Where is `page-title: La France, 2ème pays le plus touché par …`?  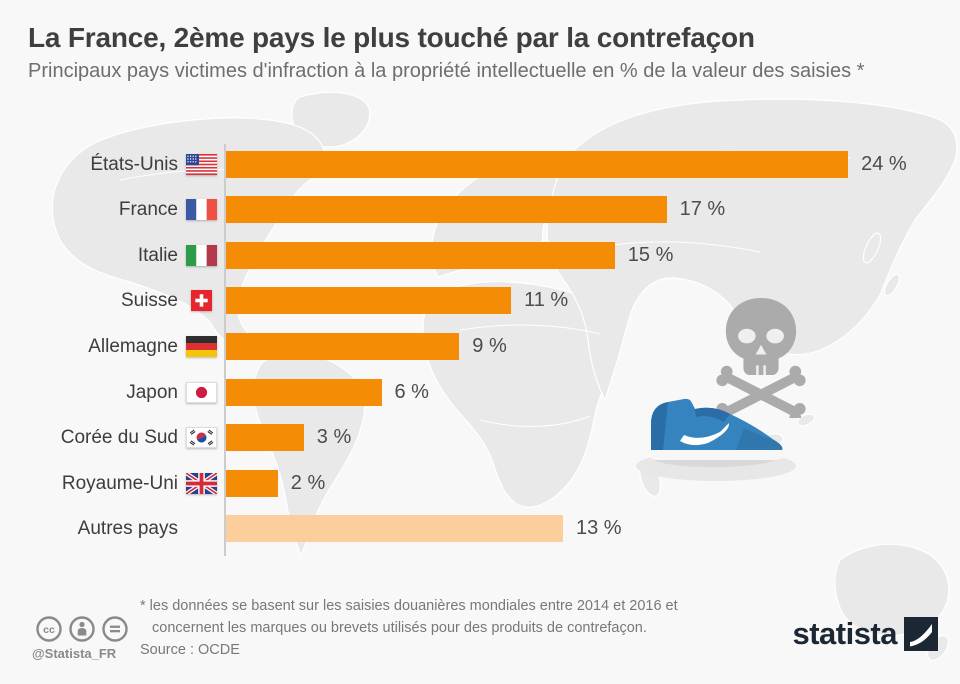
page-title: La France, 2ème pays le plus touché par … is located at coordinates (391, 37).